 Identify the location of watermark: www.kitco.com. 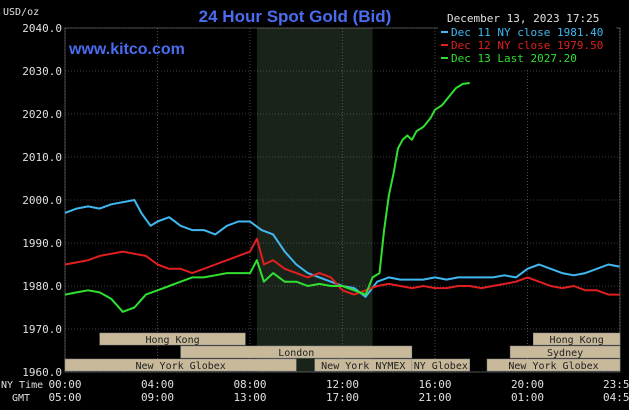
(126, 49).